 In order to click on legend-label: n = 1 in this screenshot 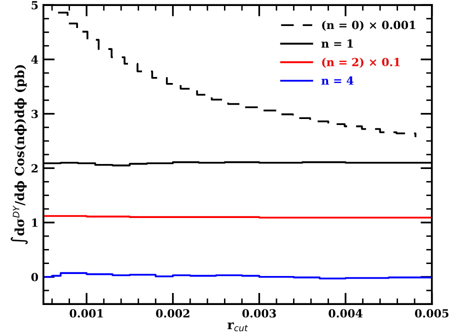, I will do `click(337, 43)`.